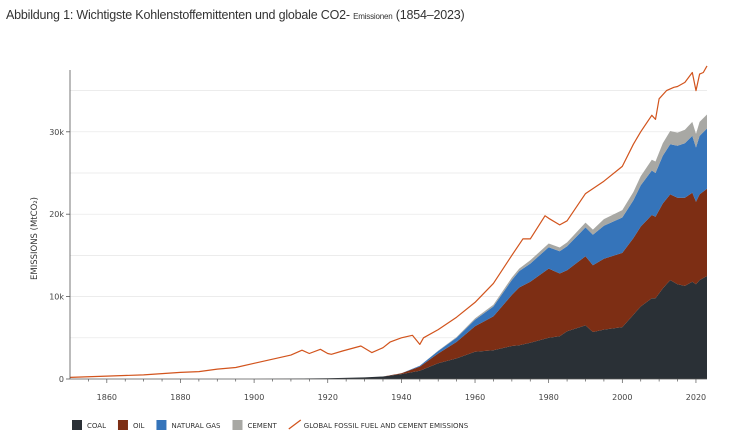  I want to click on legend-swatch-oil, so click(122, 425).